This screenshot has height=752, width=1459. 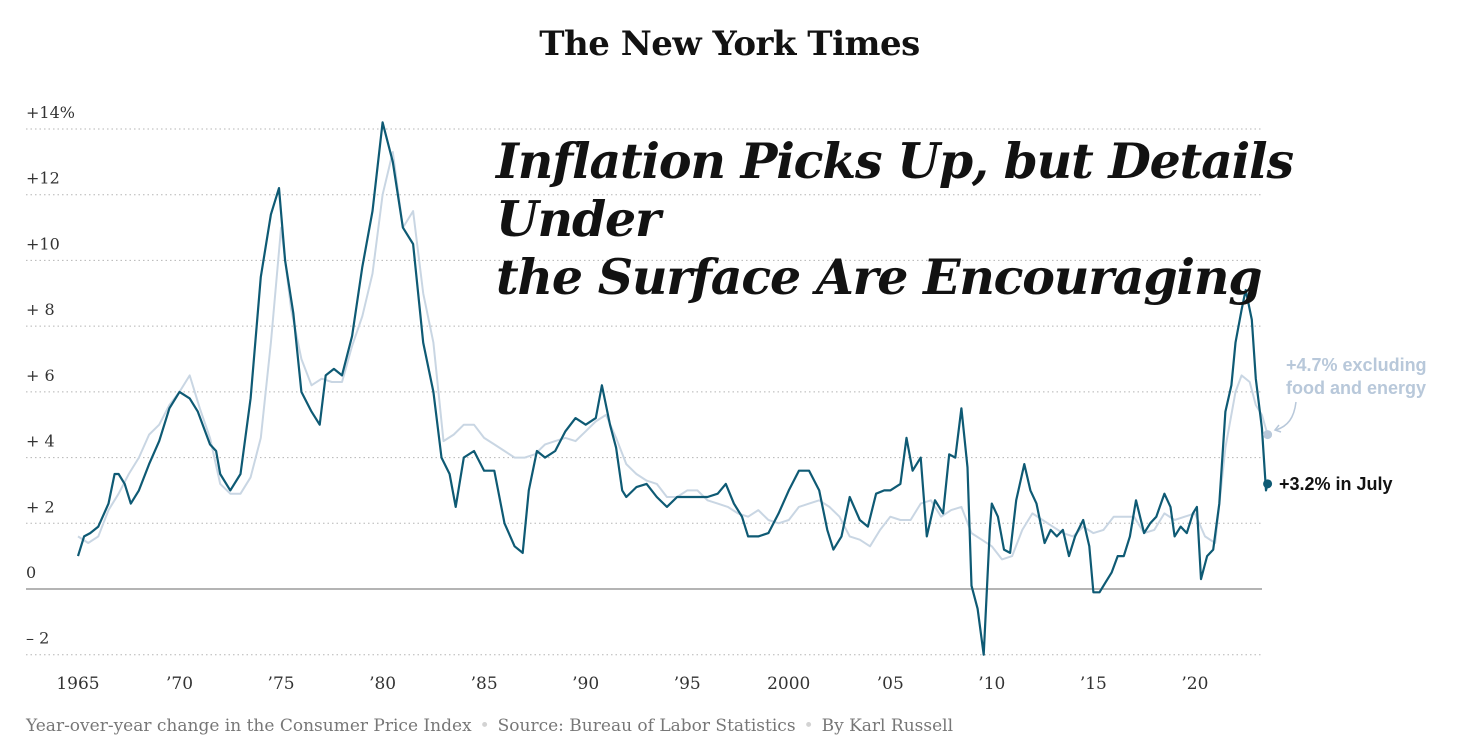 What do you see at coordinates (1336, 484) in the screenshot?
I see `headline-annotation: +3.2% in July` at bounding box center [1336, 484].